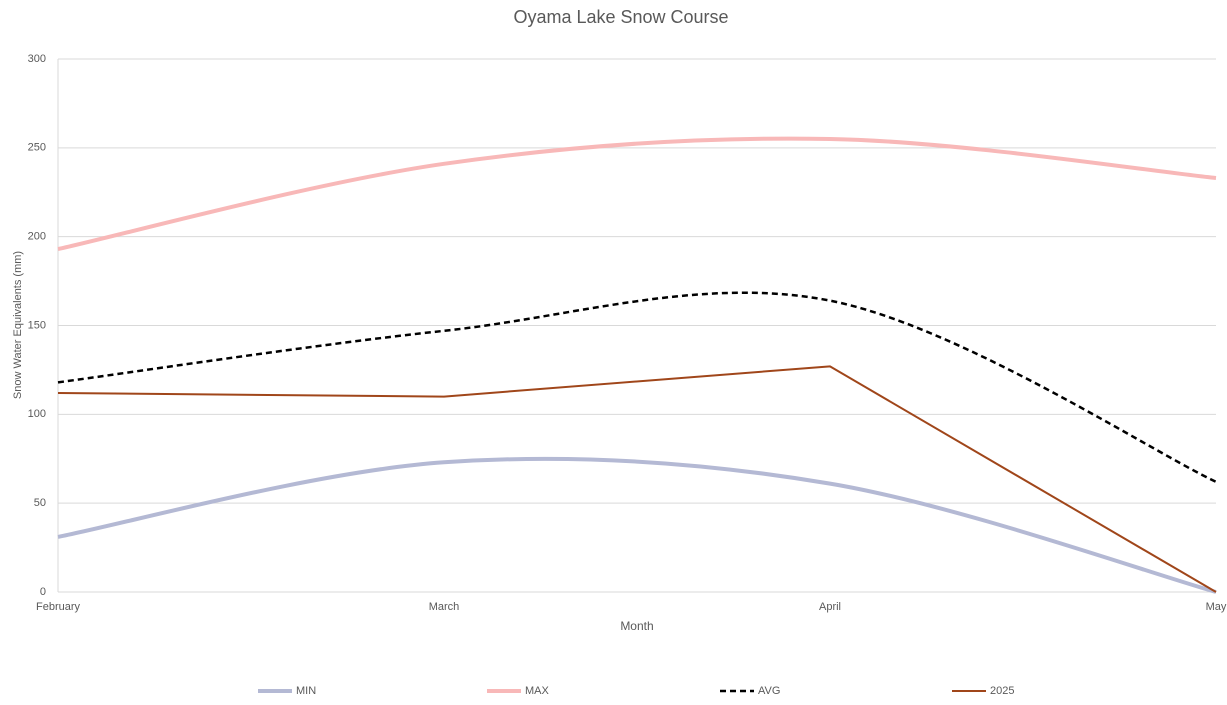  What do you see at coordinates (830, 607) in the screenshot?
I see `x-tick-label: April` at bounding box center [830, 607].